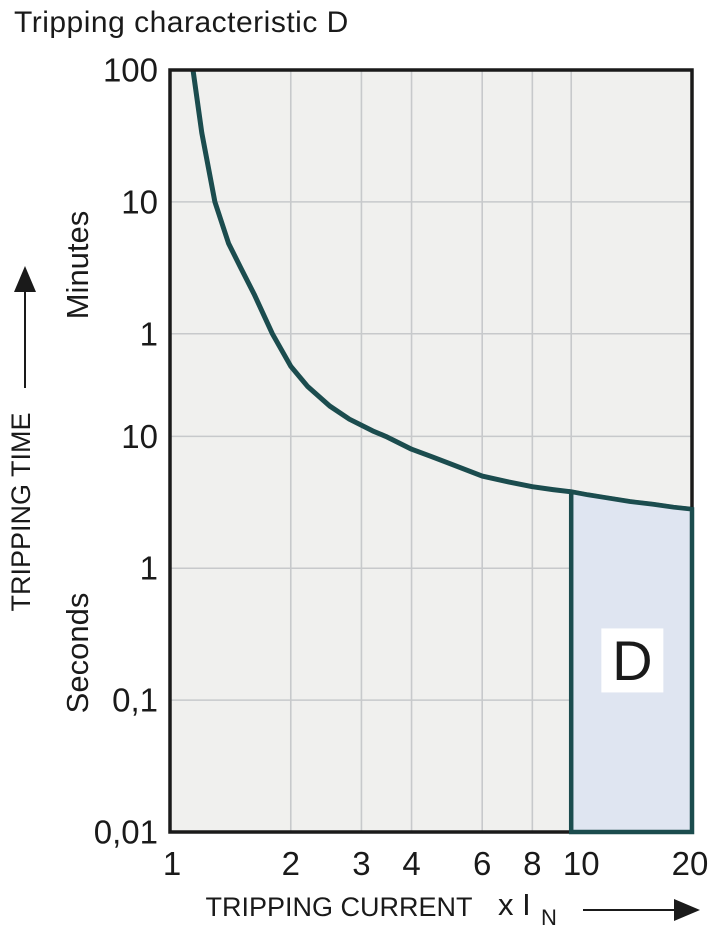 This screenshot has width=720, height=943. I want to click on region-label: D, so click(632, 660).